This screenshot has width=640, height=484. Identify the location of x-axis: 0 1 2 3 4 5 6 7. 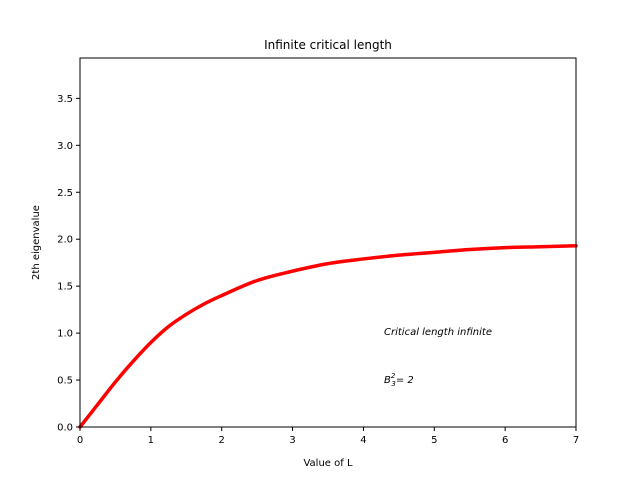
(328, 436).